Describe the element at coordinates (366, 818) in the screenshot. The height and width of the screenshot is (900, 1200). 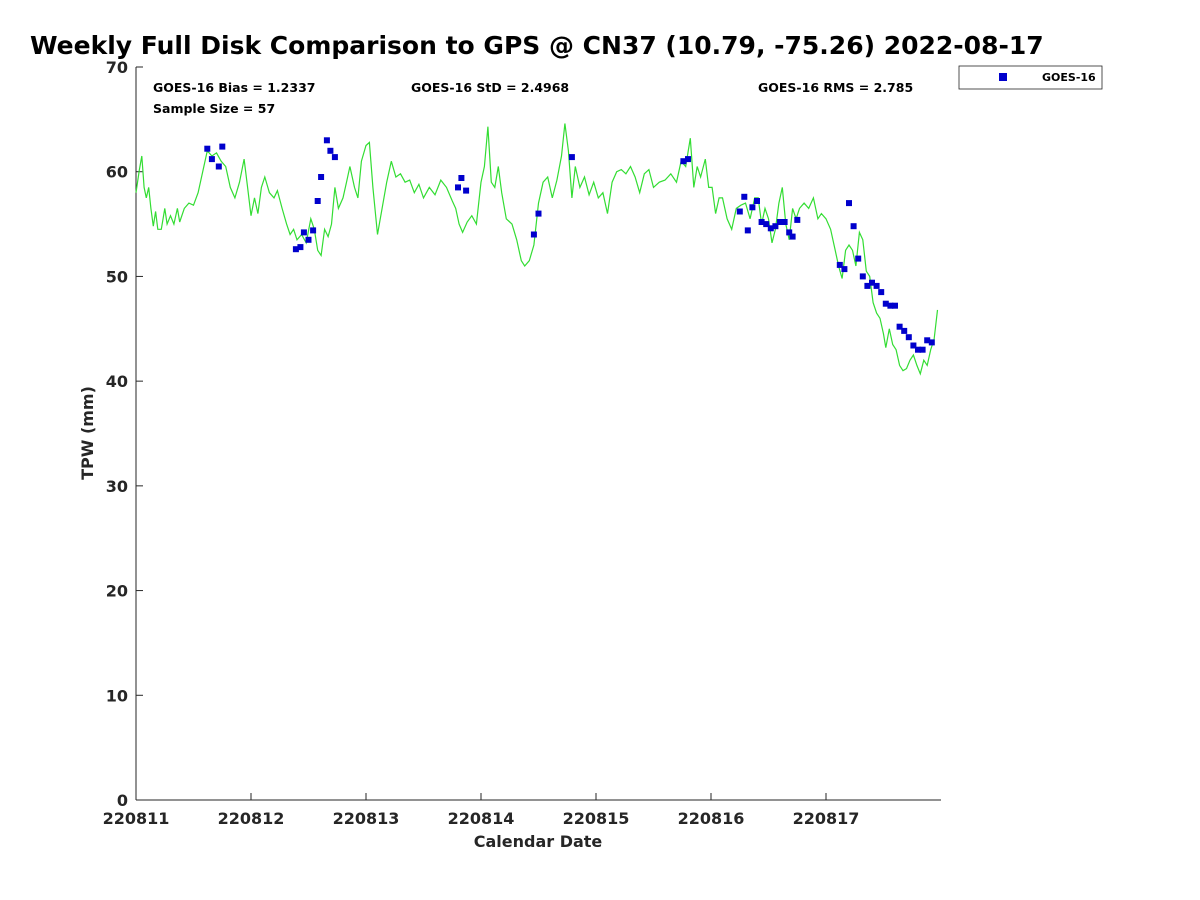
I see `x-tick-label: 220813` at that location.